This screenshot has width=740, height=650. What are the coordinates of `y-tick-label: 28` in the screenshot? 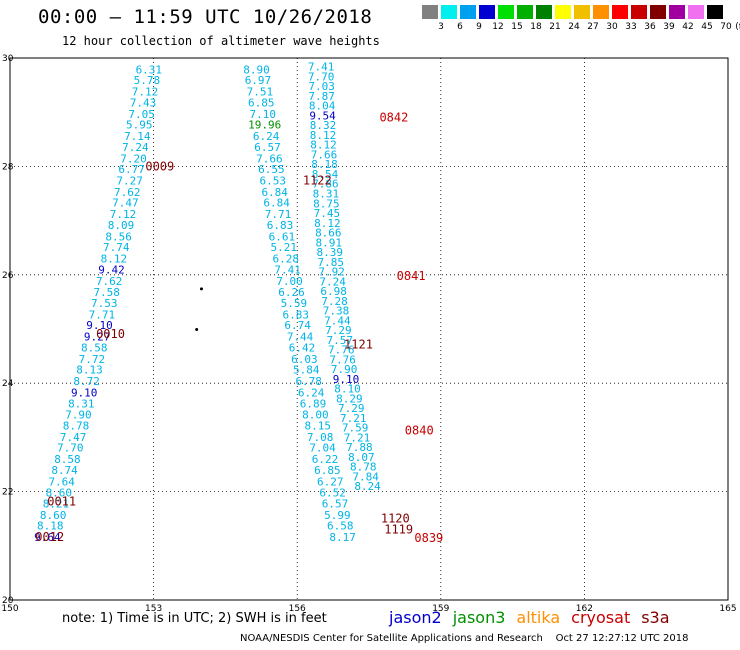 It's located at (8, 167).